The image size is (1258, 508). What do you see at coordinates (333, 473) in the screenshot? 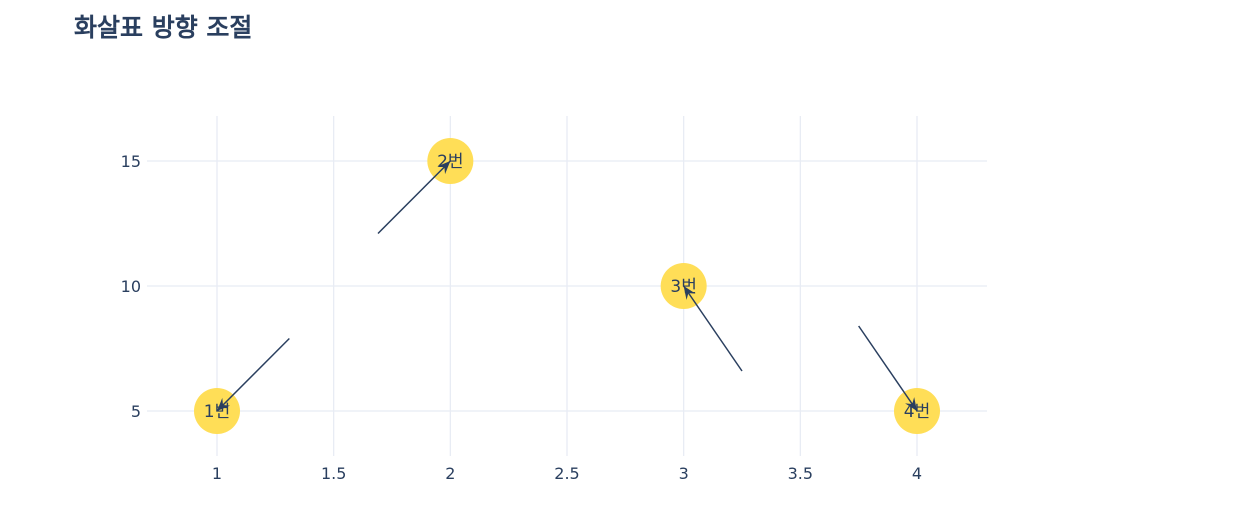
I see `x-tick-label: 1.5` at bounding box center [333, 473].